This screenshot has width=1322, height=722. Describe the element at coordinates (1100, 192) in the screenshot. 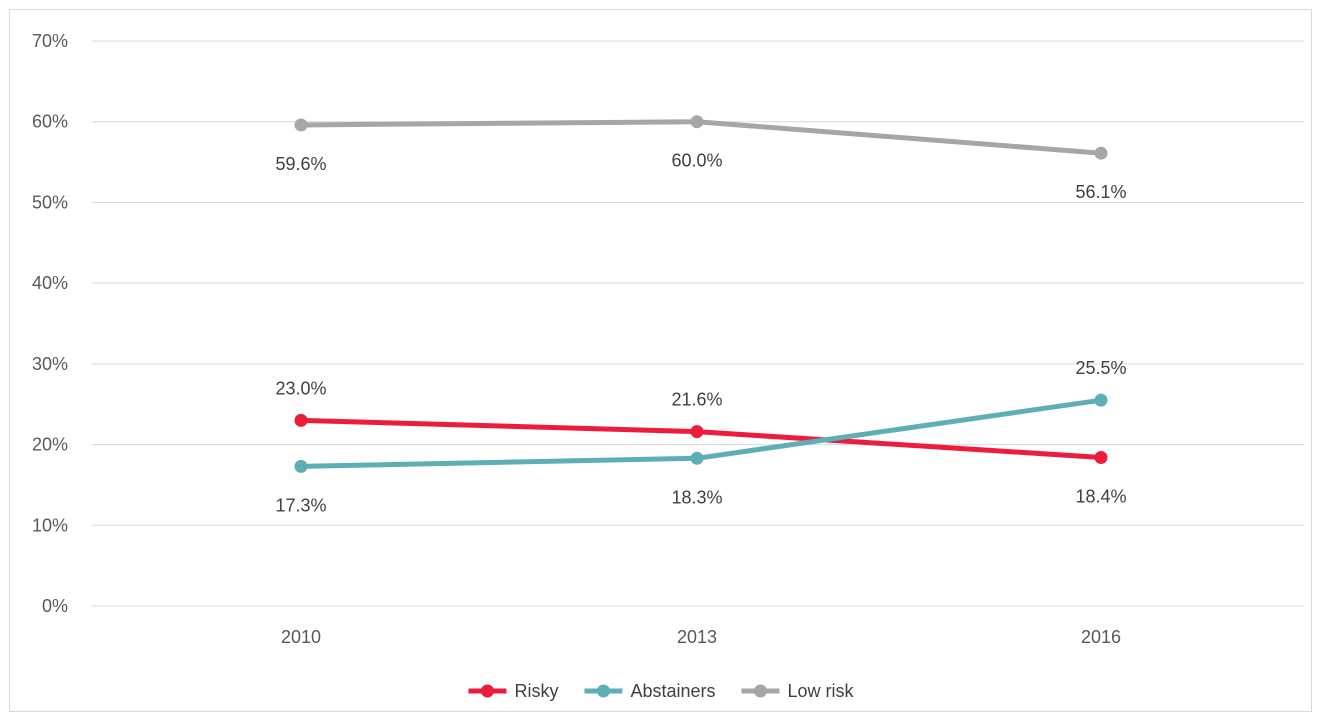

I see `data-label-low-risk: 56.1%` at that location.